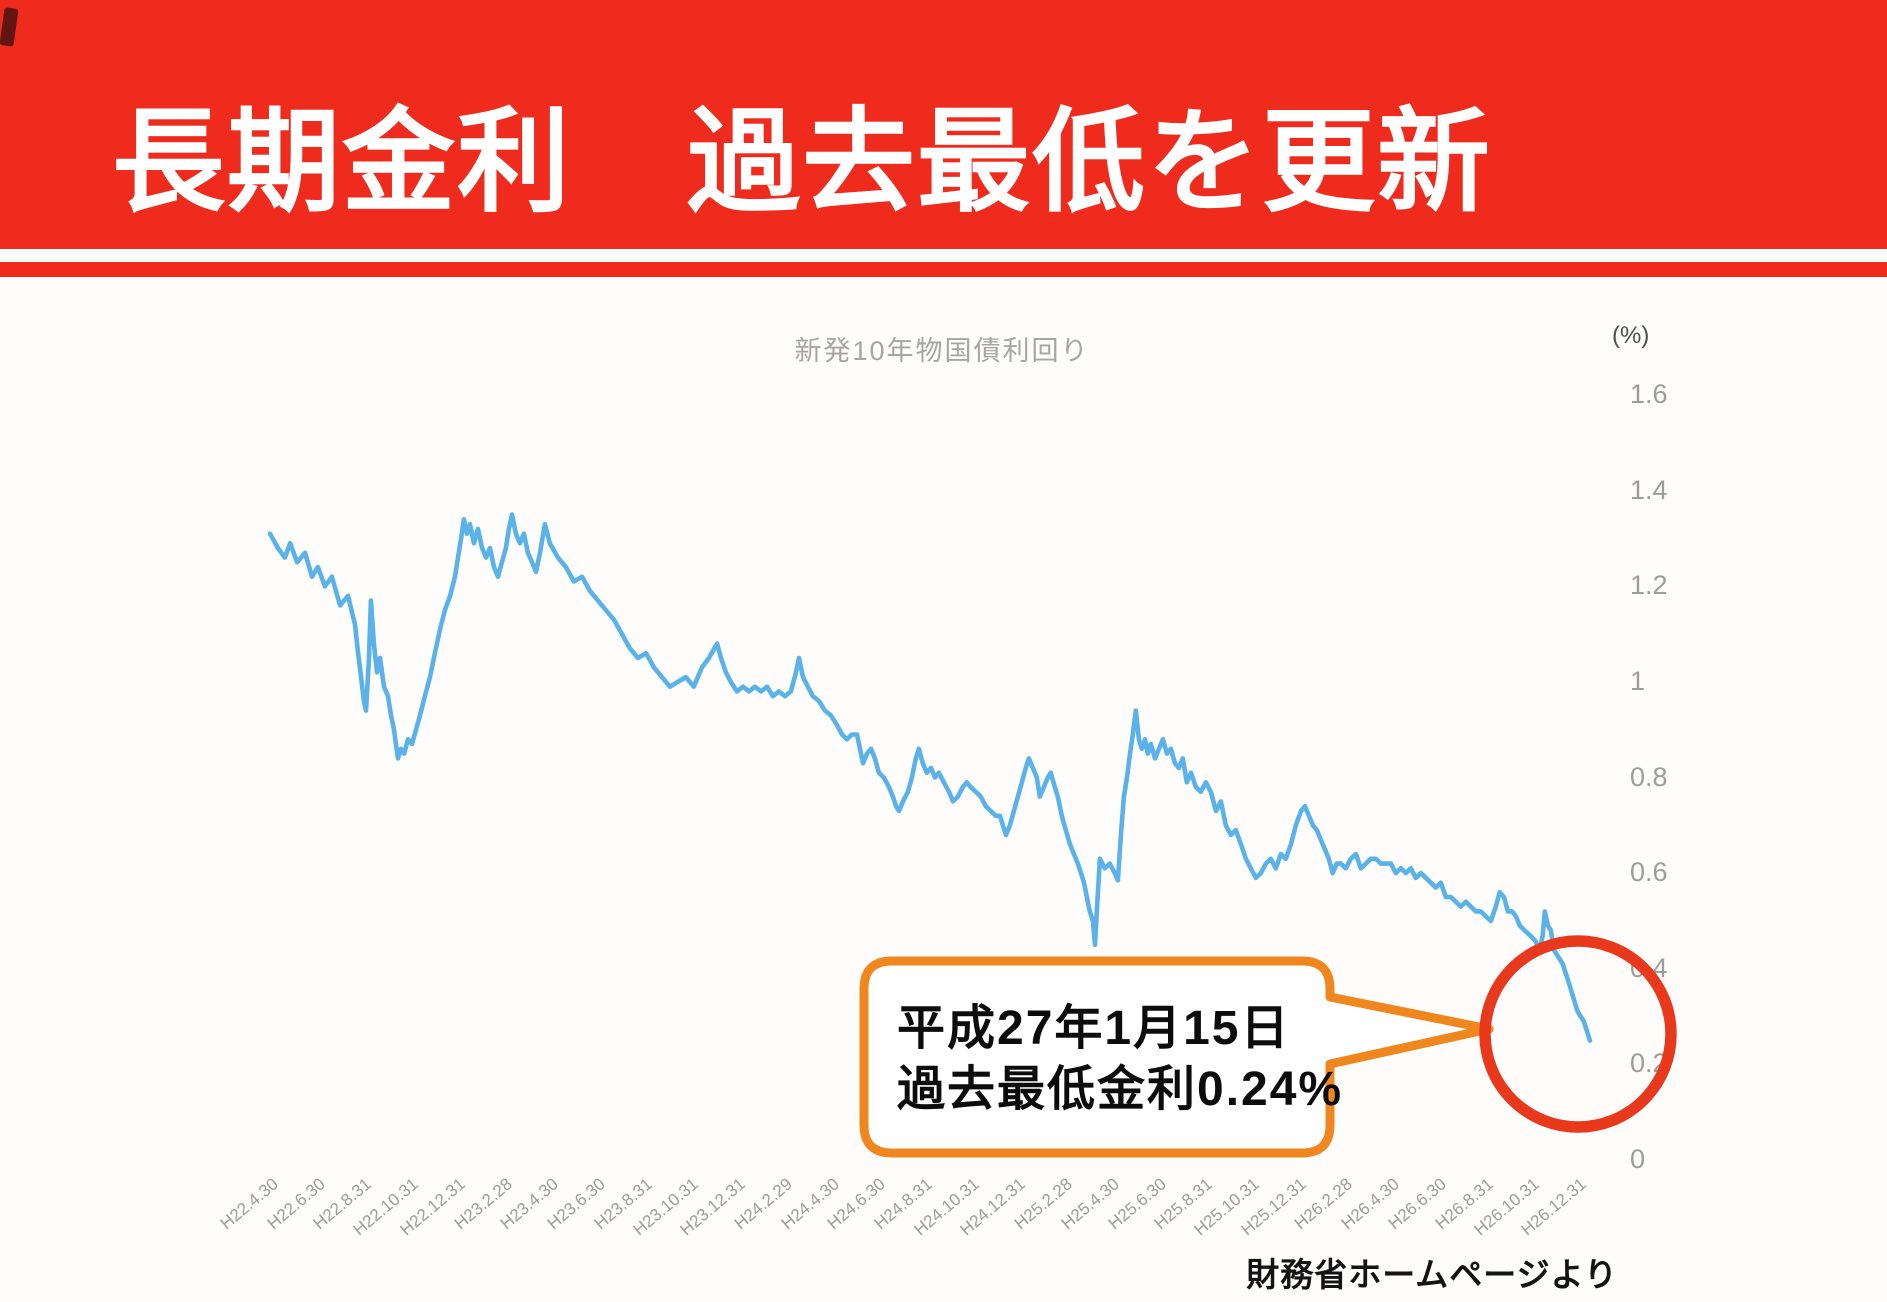  What do you see at coordinates (1649, 776) in the screenshot?
I see `y-tick-label: 0.8` at bounding box center [1649, 776].